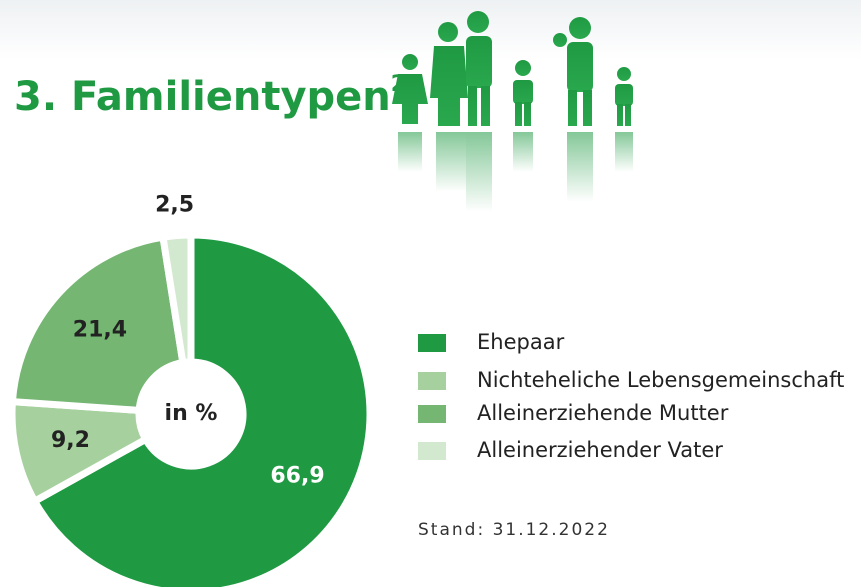 The width and height of the screenshot is (861, 587). What do you see at coordinates (521, 342) in the screenshot?
I see `legend-label: Ehepaar` at bounding box center [521, 342].